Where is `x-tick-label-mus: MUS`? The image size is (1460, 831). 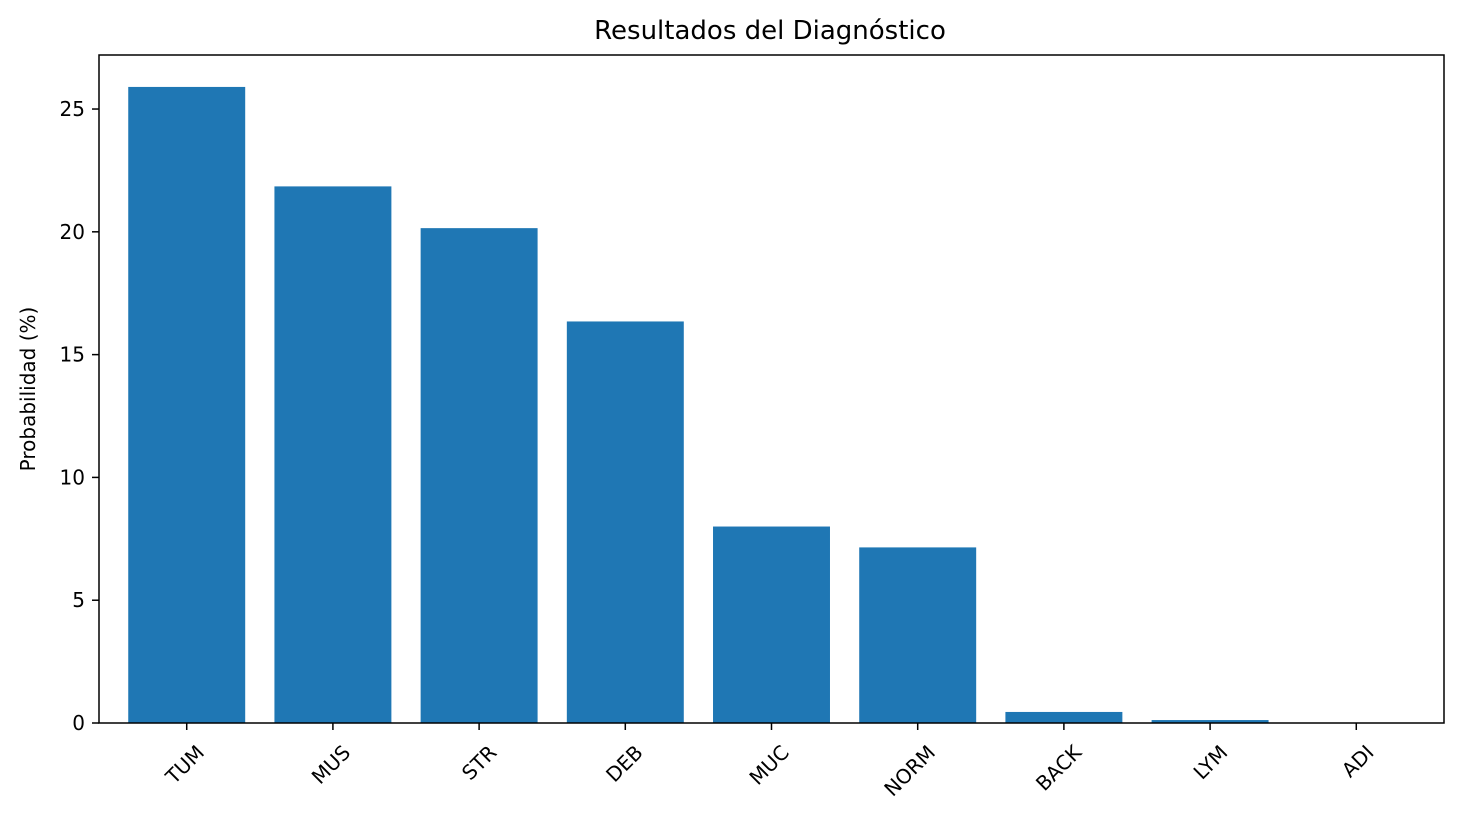 x-tick-label-mus: MUS is located at coordinates (331, 764).